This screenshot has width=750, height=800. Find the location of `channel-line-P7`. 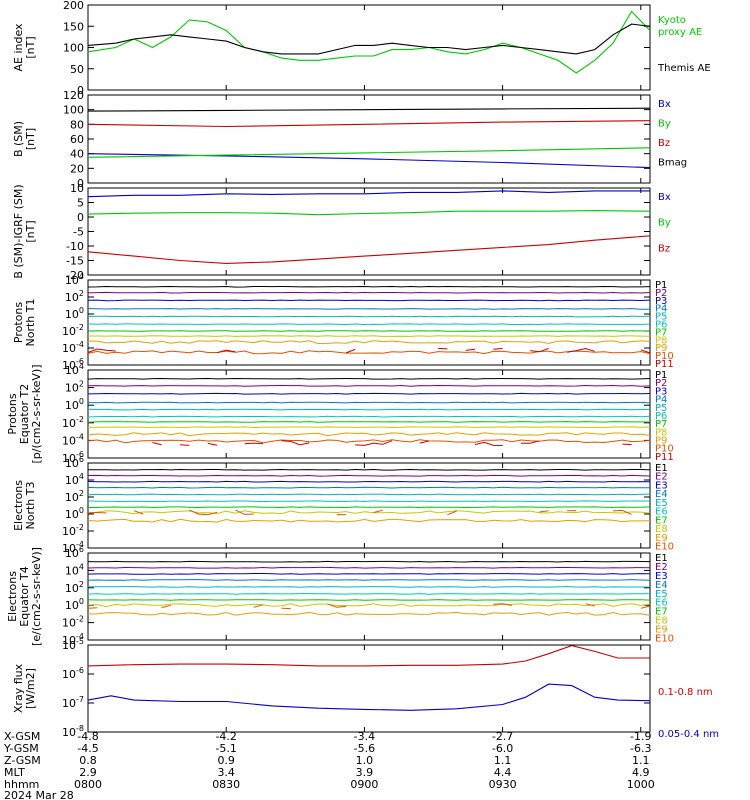

channel-line-P7 is located at coordinates (368, 331).